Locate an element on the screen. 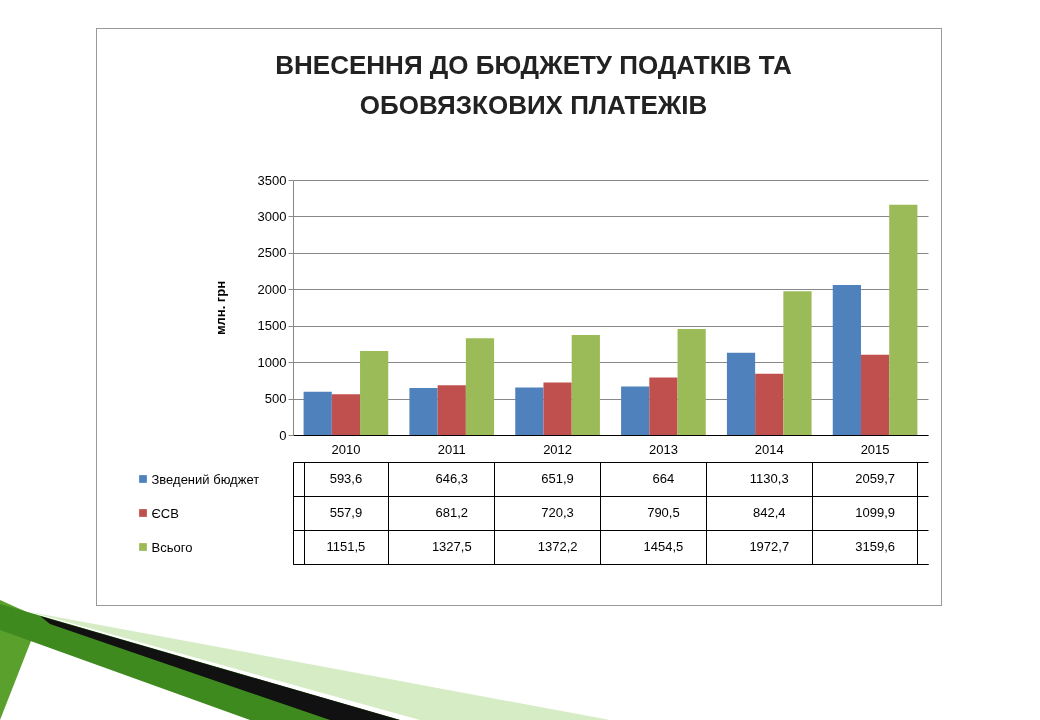 The width and height of the screenshot is (1040, 720). y-tick-label: 2000 is located at coordinates (272, 289).